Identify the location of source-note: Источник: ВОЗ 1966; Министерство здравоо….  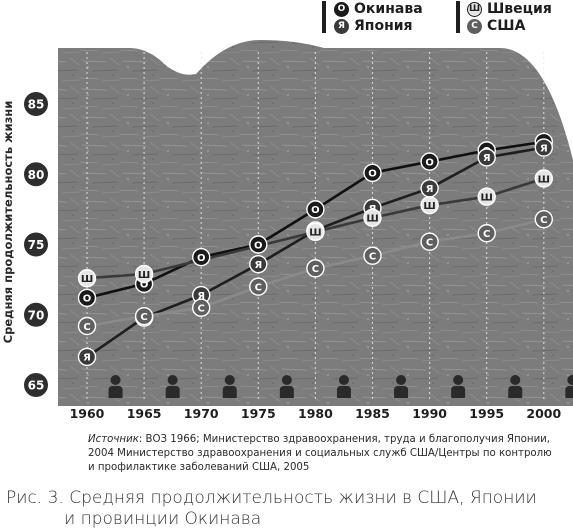
(323, 454).